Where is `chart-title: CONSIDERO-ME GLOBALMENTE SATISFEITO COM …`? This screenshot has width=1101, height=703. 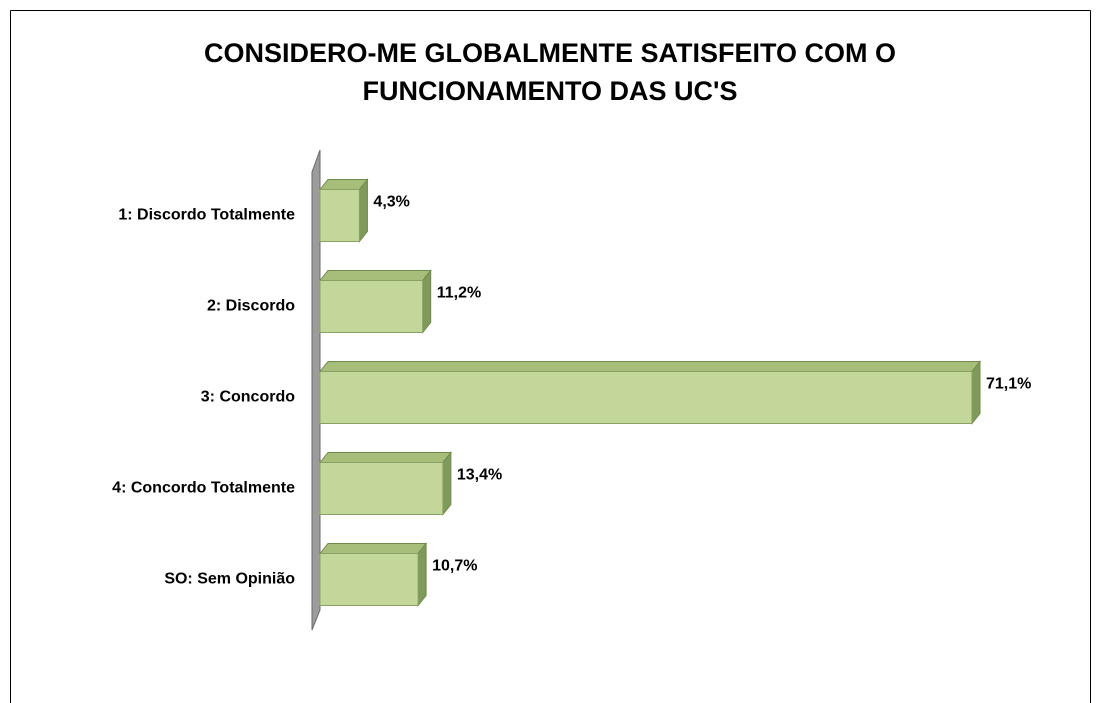
chart-title: CONSIDERO-ME GLOBALMENTE SATISFEITO COM … is located at coordinates (549, 72).